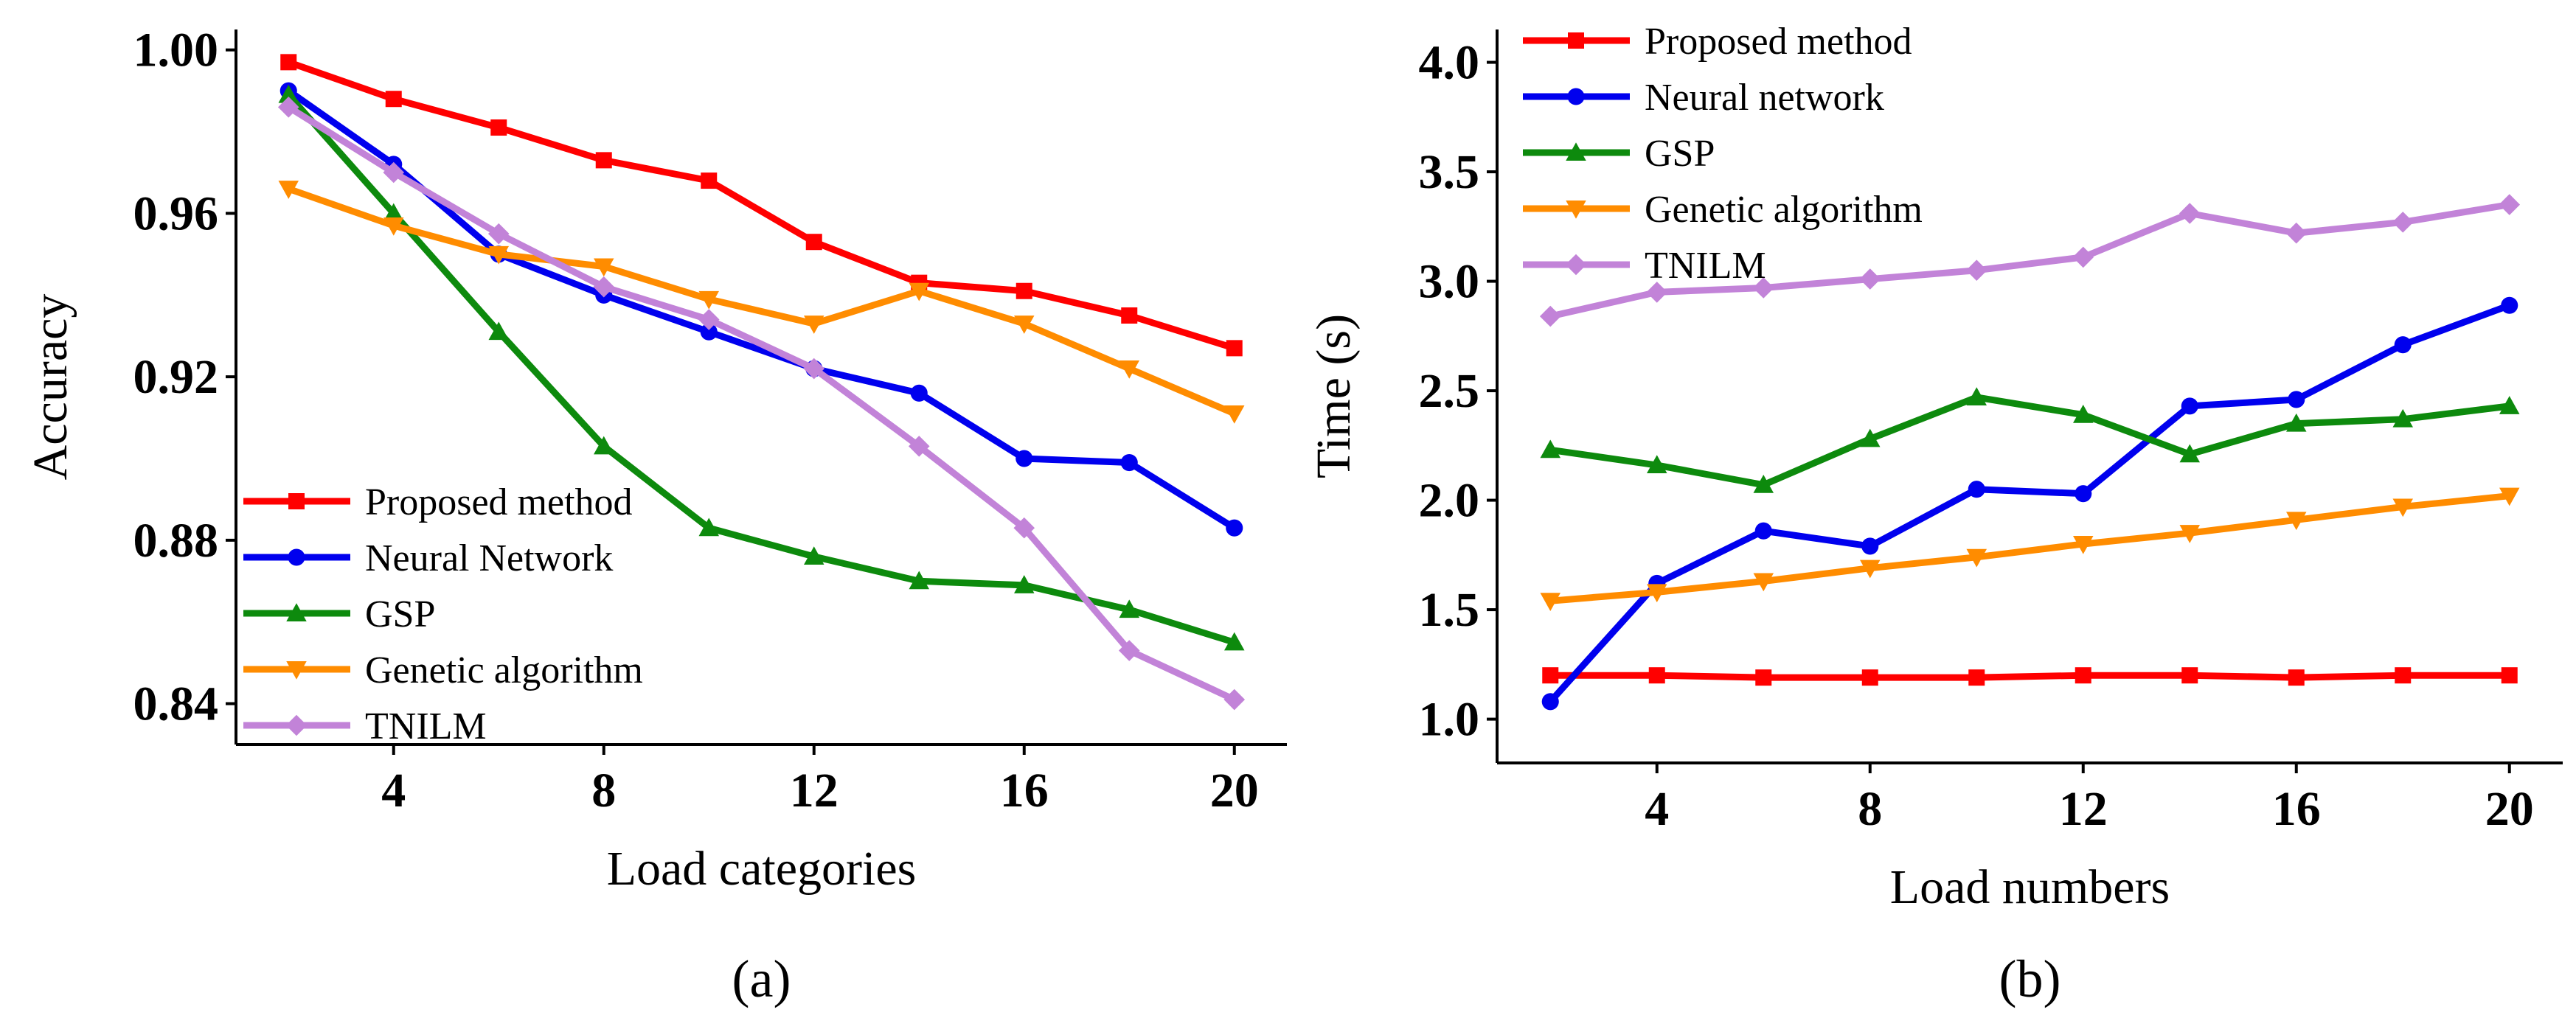 This screenshot has width=2576, height=1018. Describe the element at coordinates (1334, 396) in the screenshot. I see `y-axis-title: Time (s)` at that location.